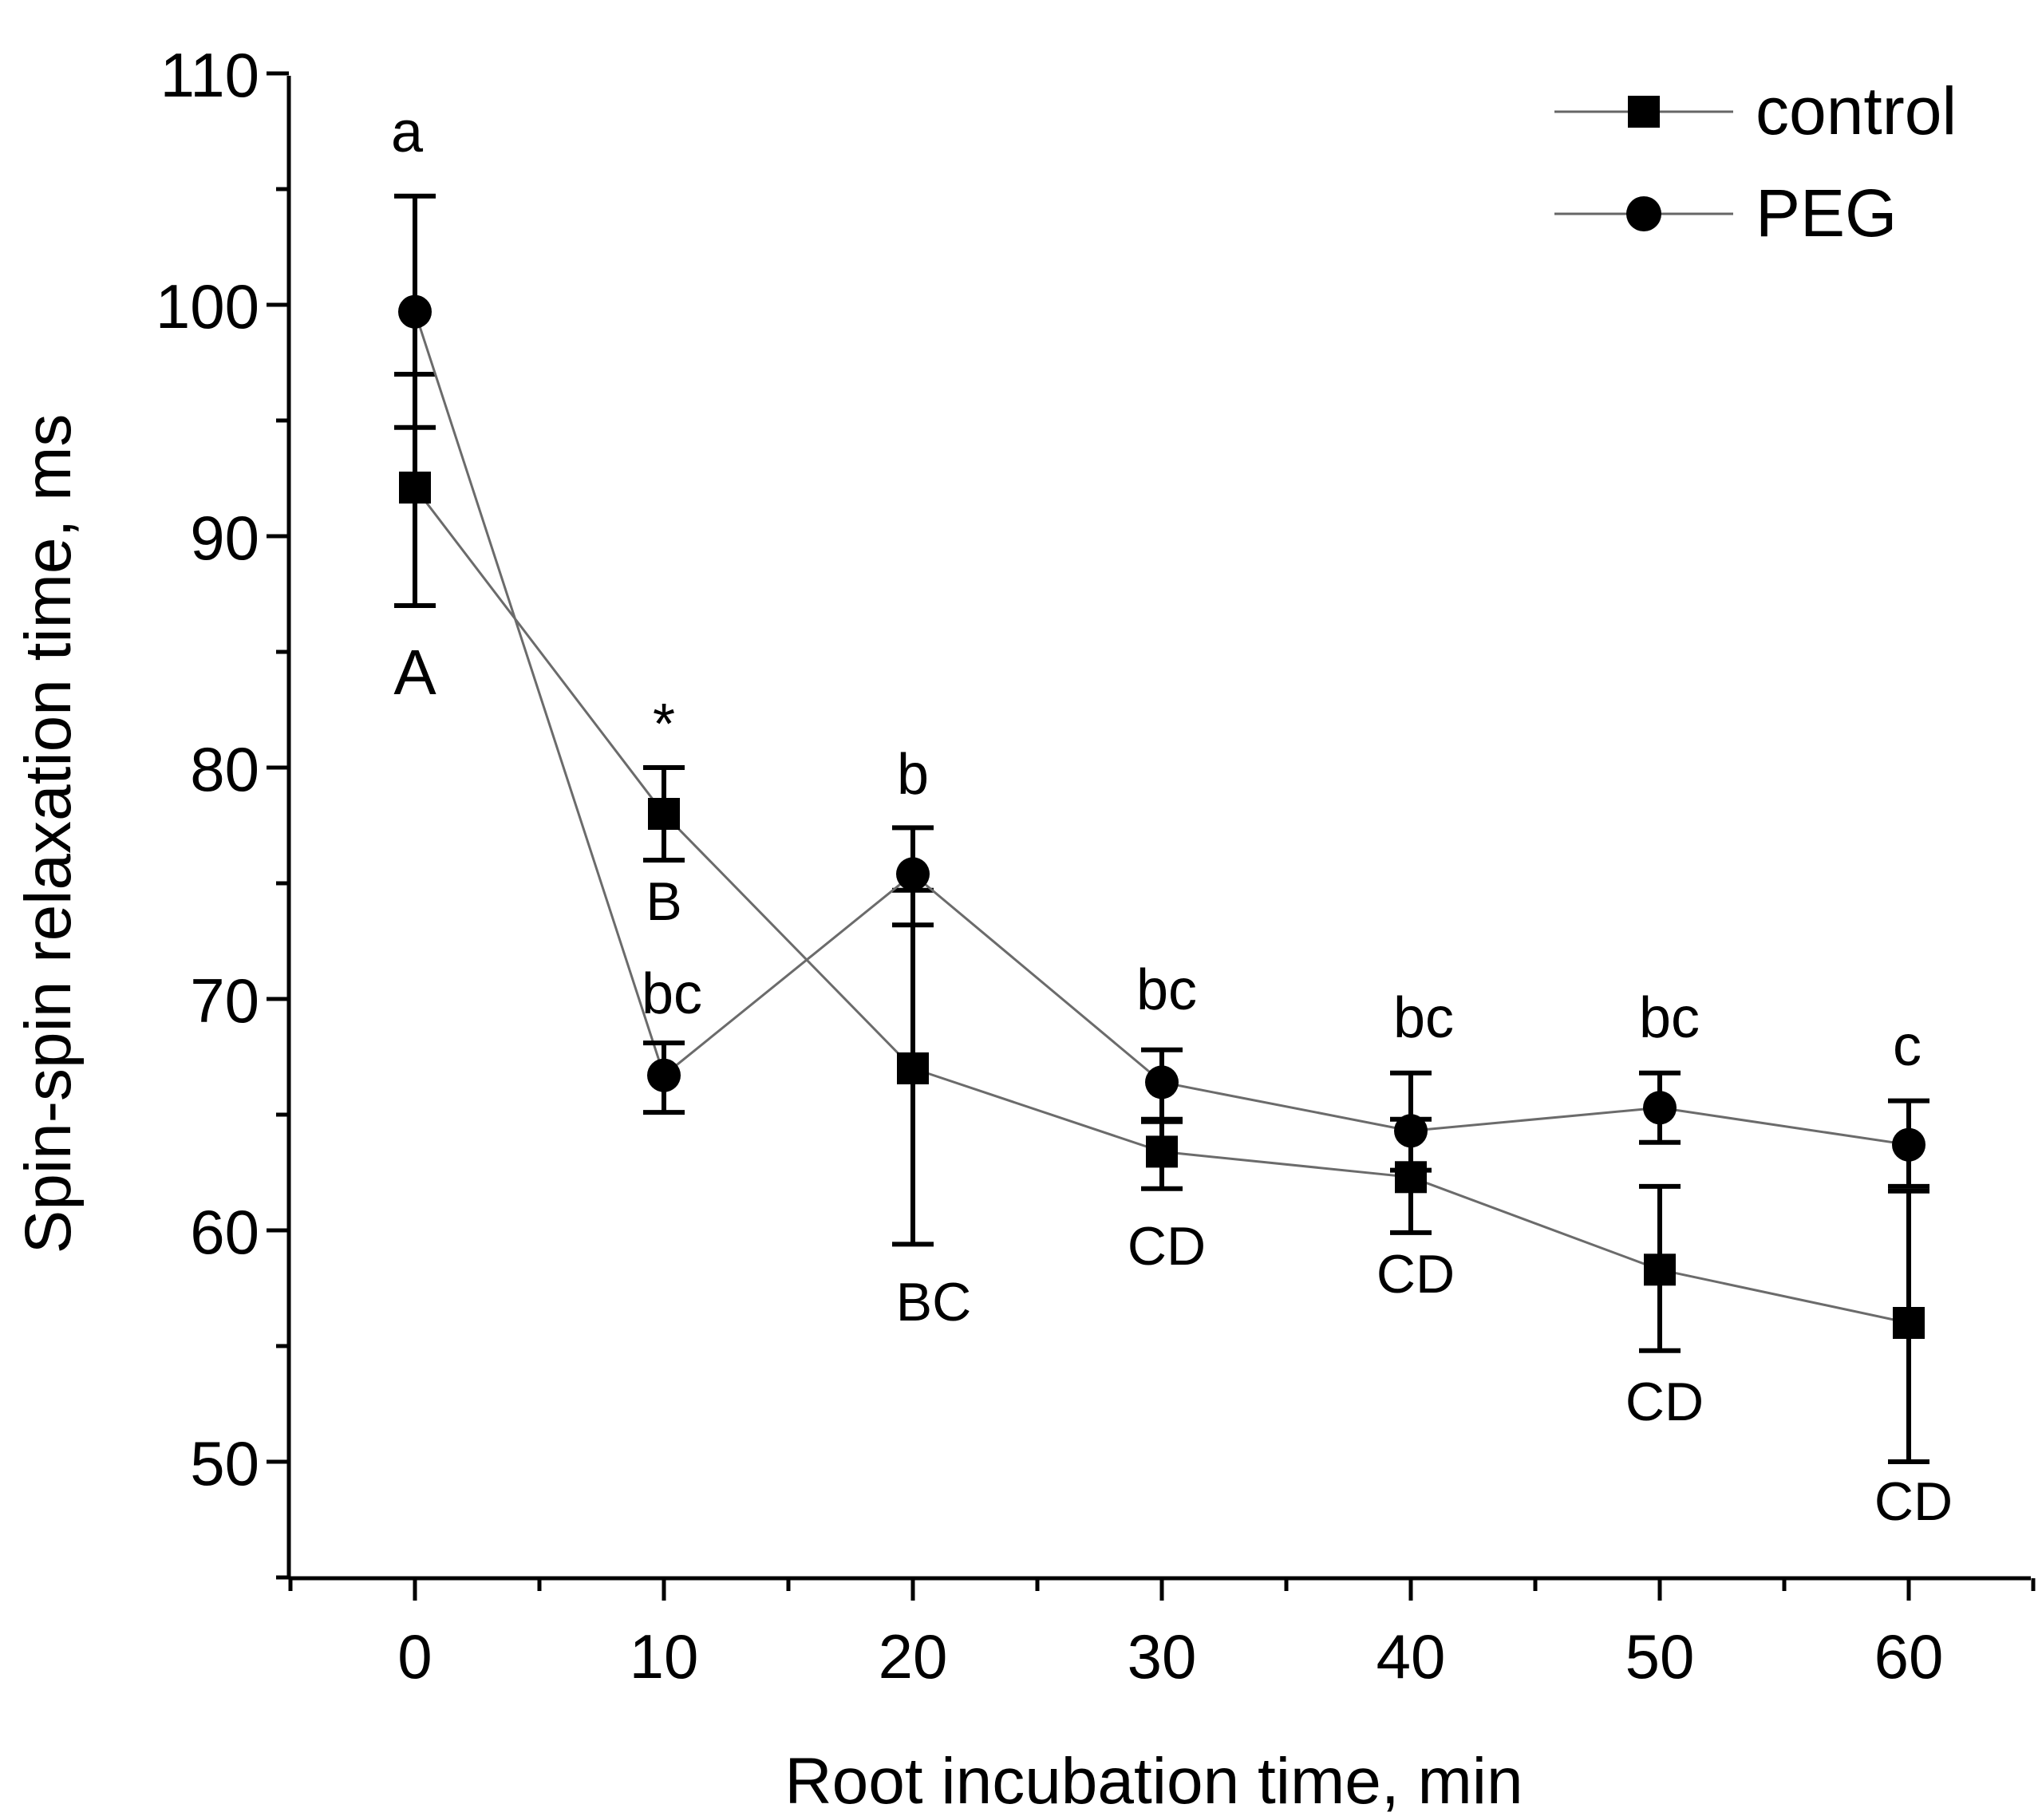  What do you see at coordinates (914, 1657) in the screenshot?
I see `x-tick-label-20: 20` at bounding box center [914, 1657].